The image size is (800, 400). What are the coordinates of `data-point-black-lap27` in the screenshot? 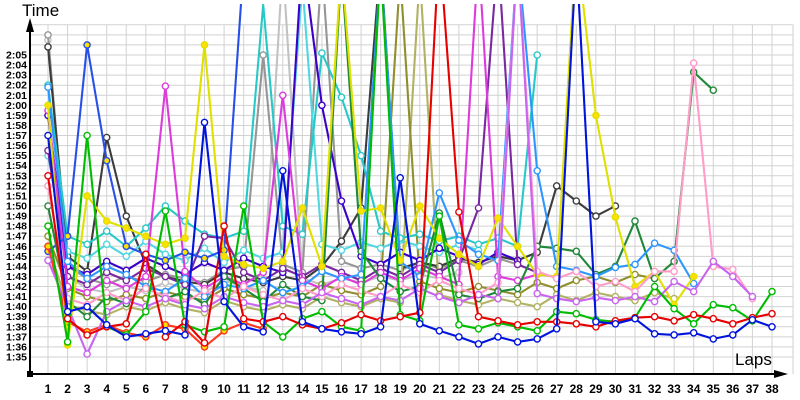 It's located at (556, 186).